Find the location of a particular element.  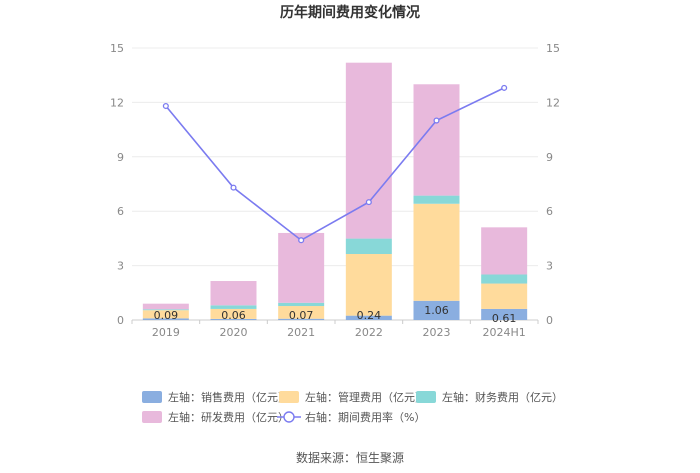

legend-item: 右轴：期间费用率（%） is located at coordinates (351, 417).